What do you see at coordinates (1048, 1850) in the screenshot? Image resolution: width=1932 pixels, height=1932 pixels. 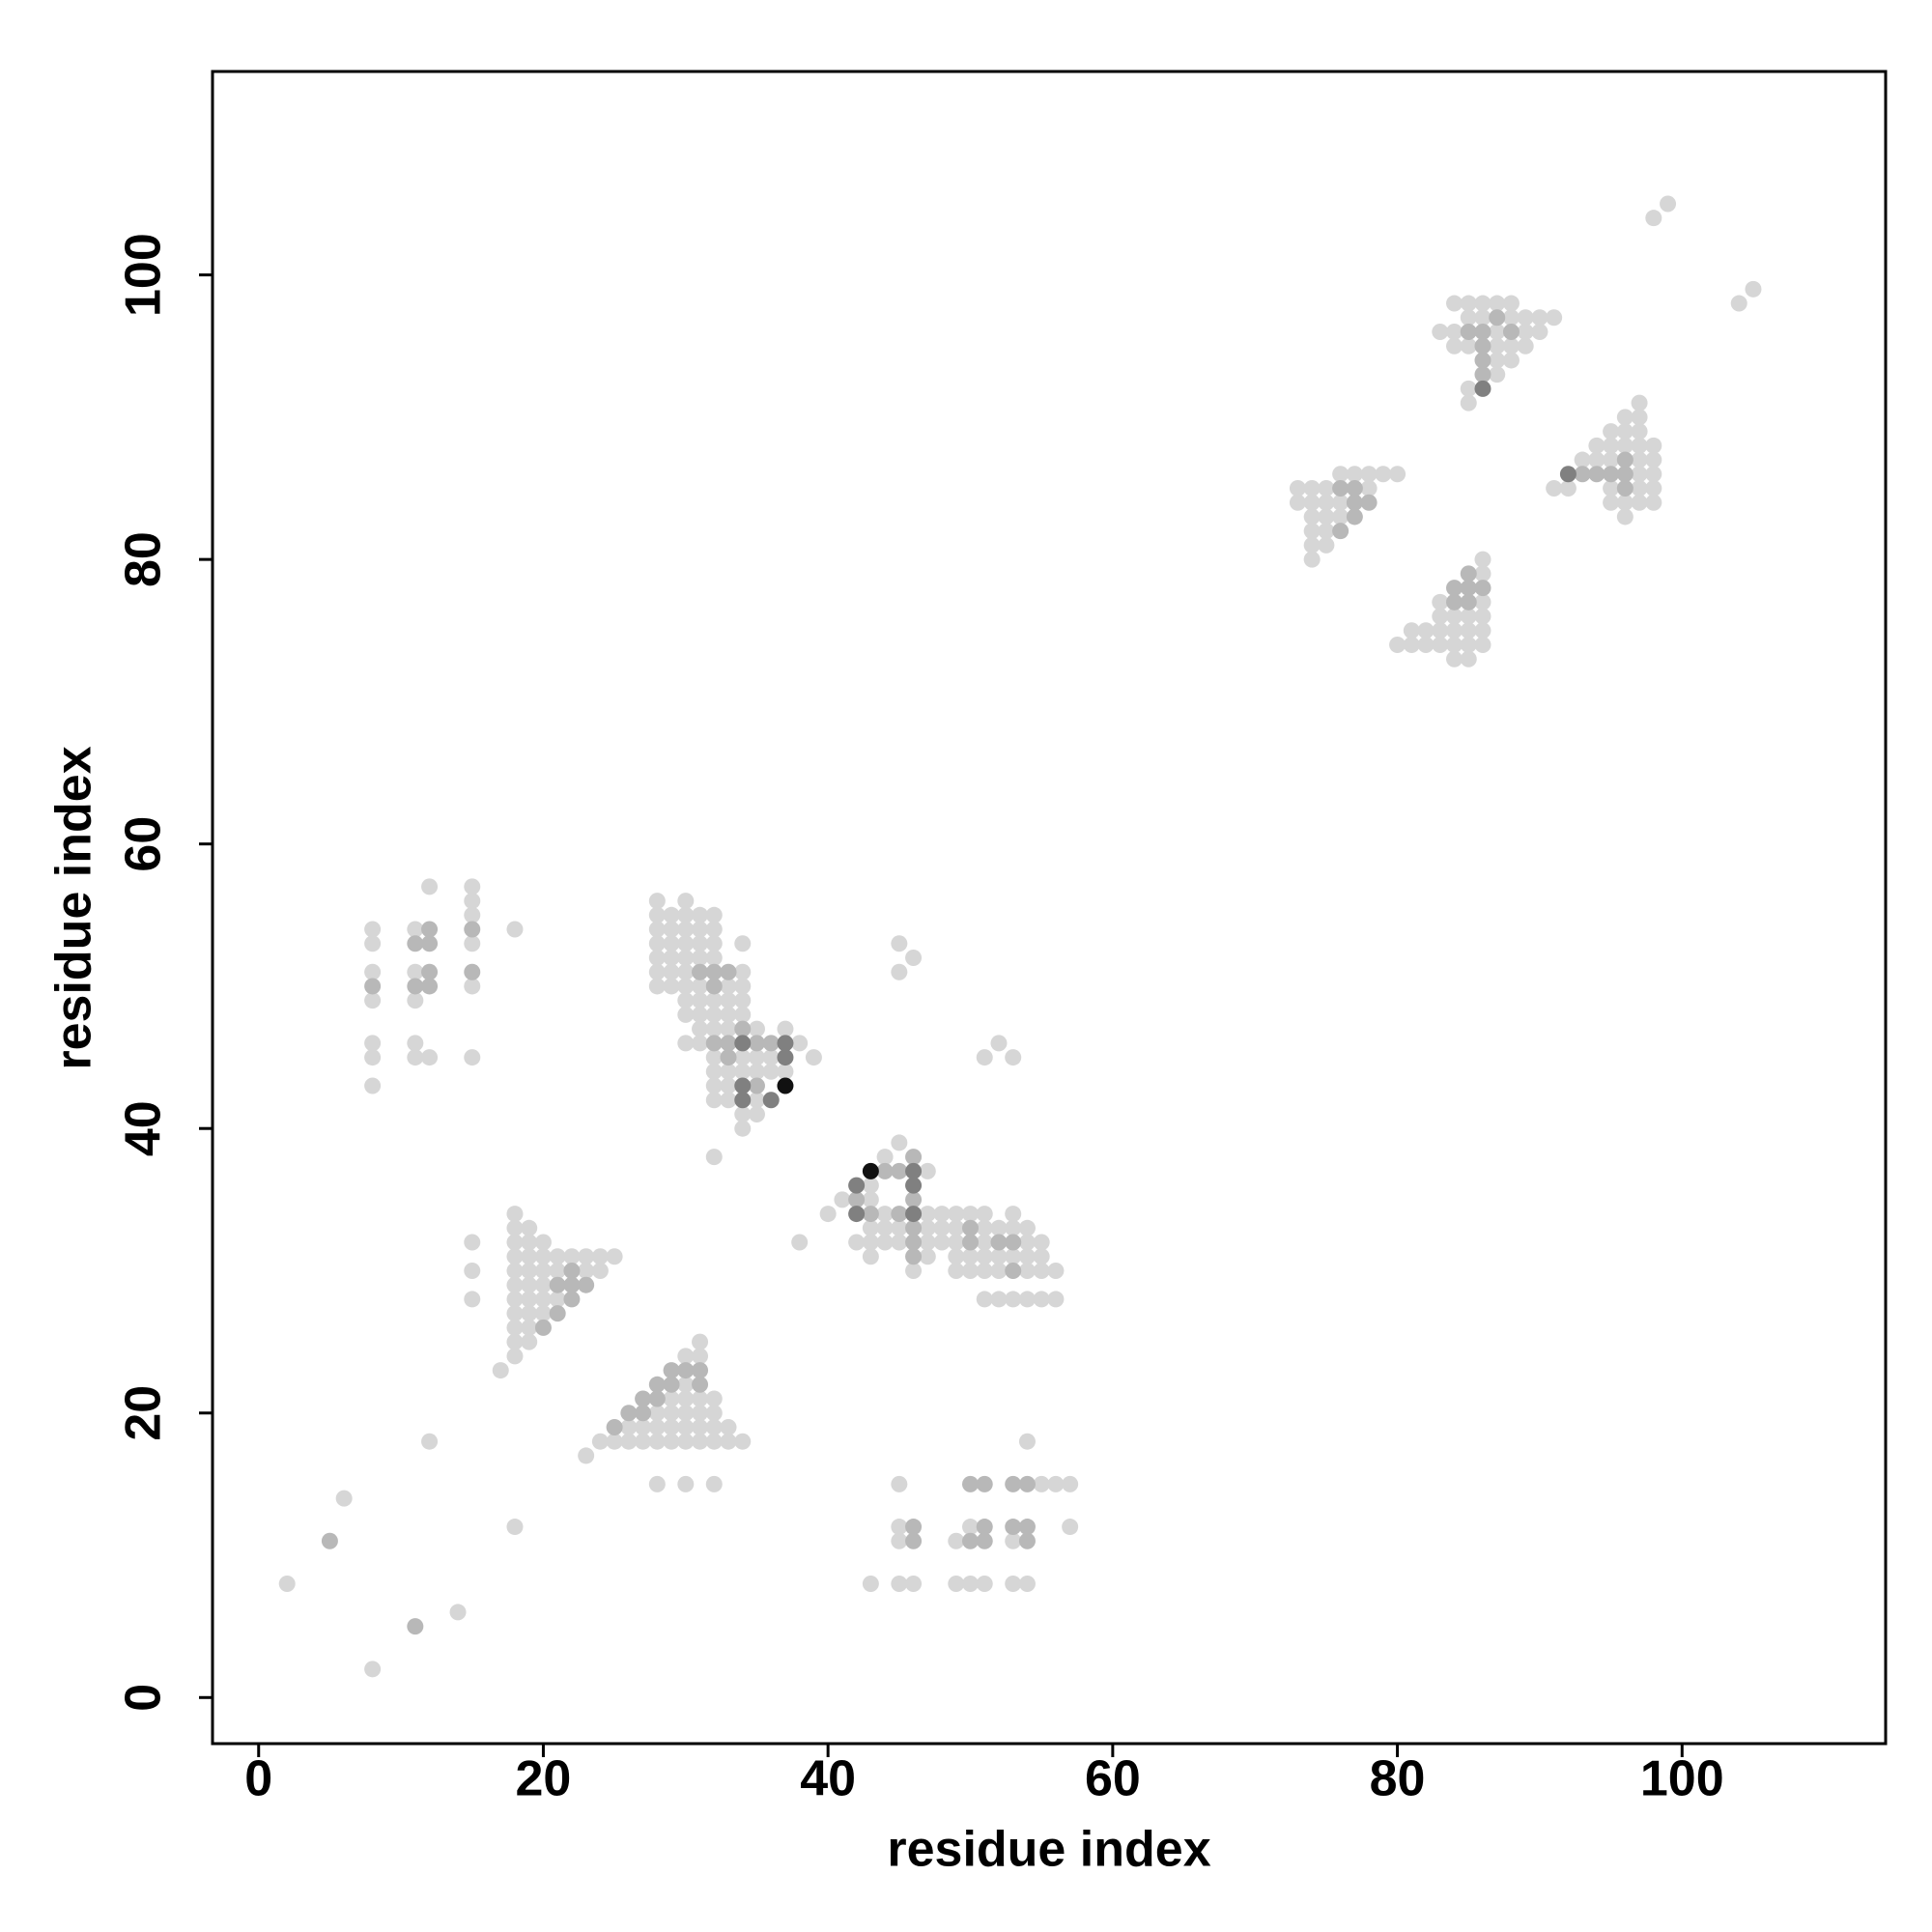 I see `x-axis-title: residue index` at bounding box center [1048, 1850].